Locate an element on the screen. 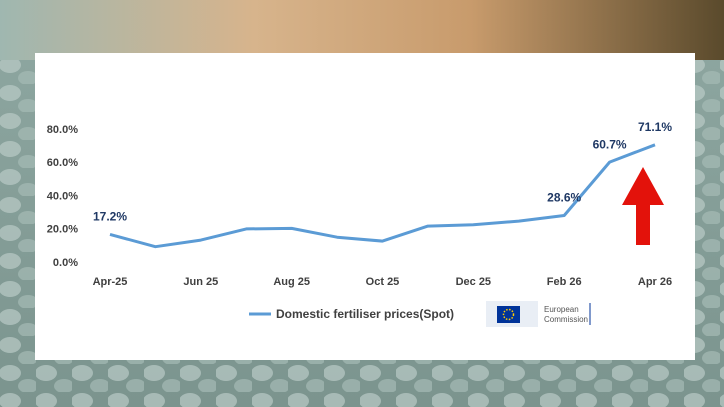 Image resolution: width=724 pixels, height=407 pixels. y-tick-label: 0.0% is located at coordinates (65, 263).